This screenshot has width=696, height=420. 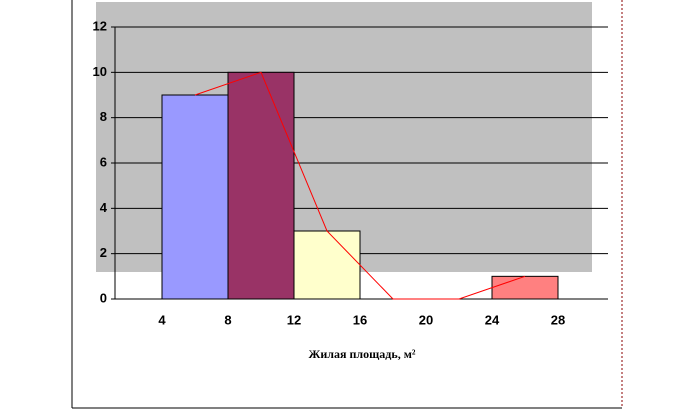 What do you see at coordinates (162, 319) in the screenshot?
I see `x-tick-label: 4` at bounding box center [162, 319].